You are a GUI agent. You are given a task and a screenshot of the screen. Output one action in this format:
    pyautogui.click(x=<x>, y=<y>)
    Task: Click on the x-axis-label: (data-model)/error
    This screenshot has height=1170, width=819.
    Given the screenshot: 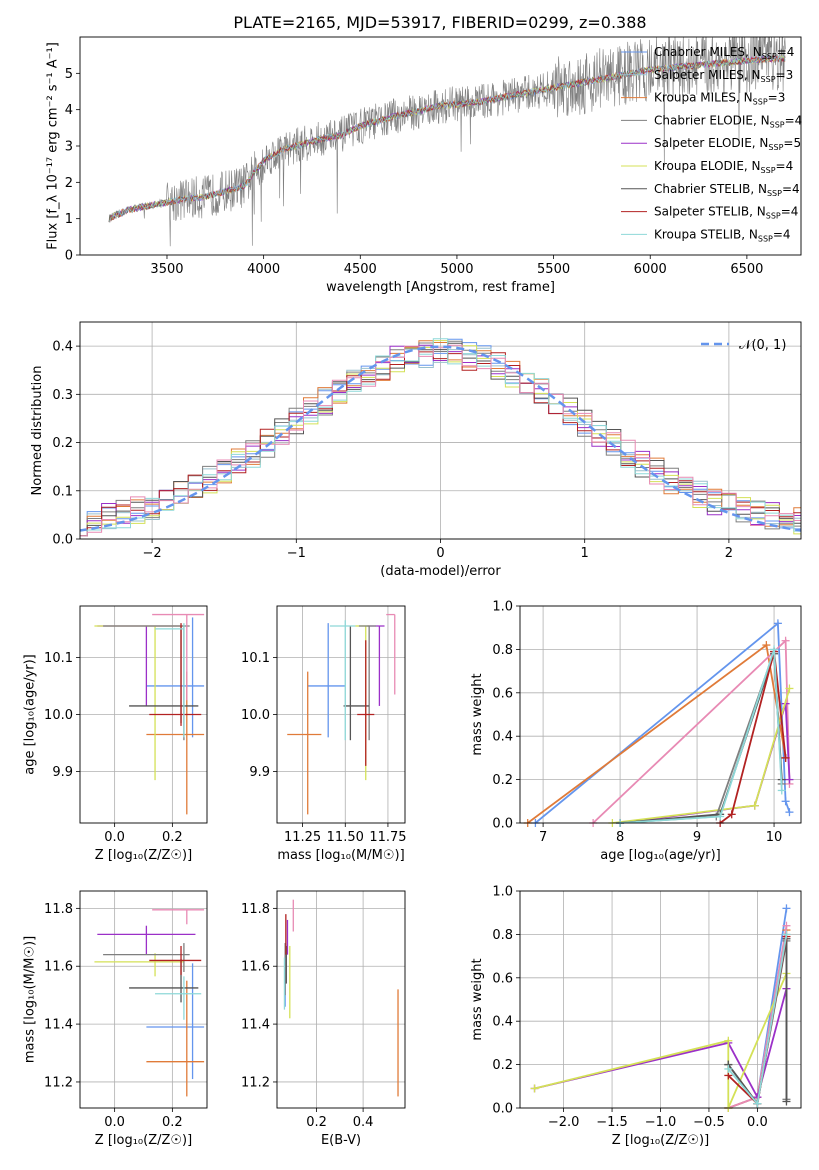 What is the action you would take?
    pyautogui.click(x=440, y=571)
    